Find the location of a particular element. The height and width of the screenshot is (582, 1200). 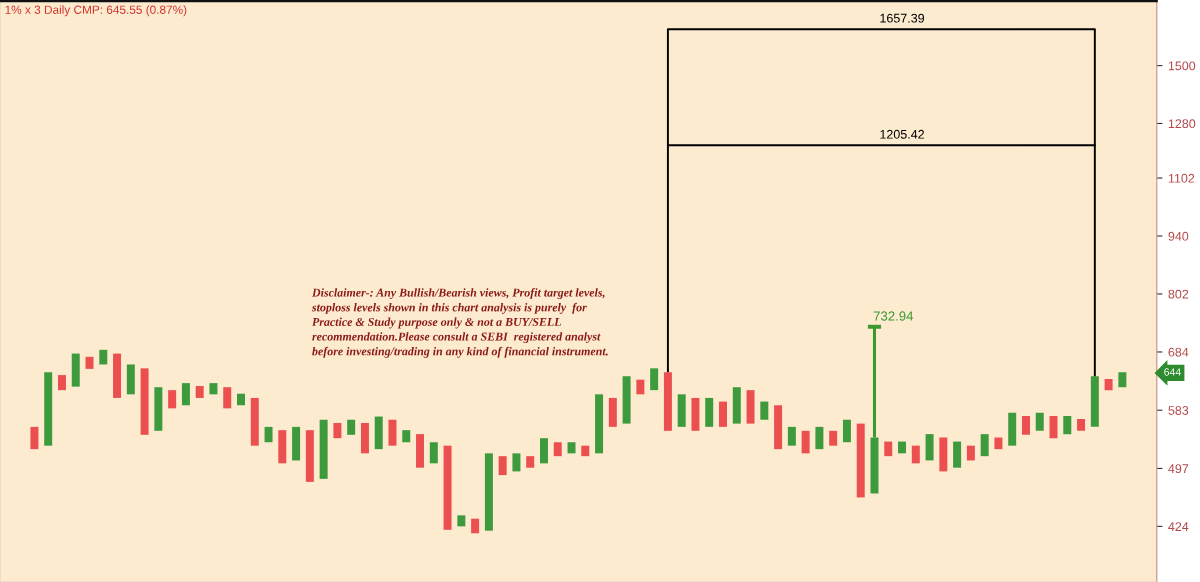

data-label: 1205.42 is located at coordinates (902, 134).